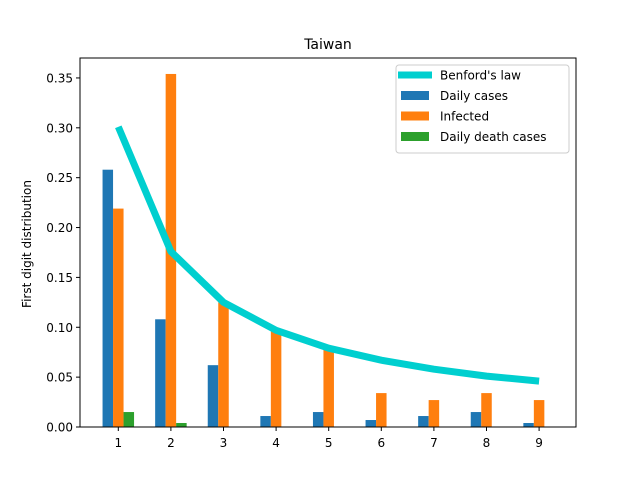  Describe the element at coordinates (493, 137) in the screenshot. I see `legend-label: Daily death cases` at that location.